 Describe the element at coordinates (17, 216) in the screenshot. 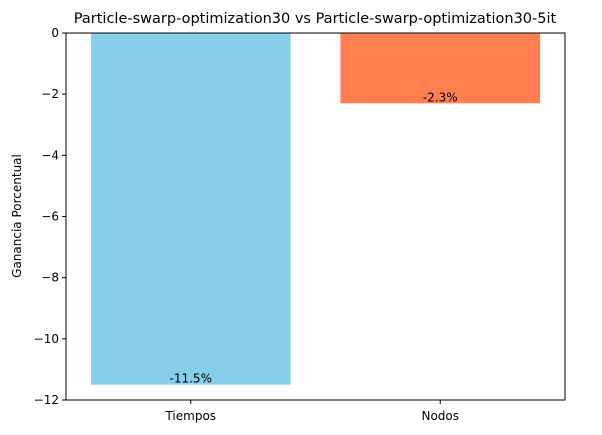

I see `y-axis-label: Ganancia Porcentual` at that location.